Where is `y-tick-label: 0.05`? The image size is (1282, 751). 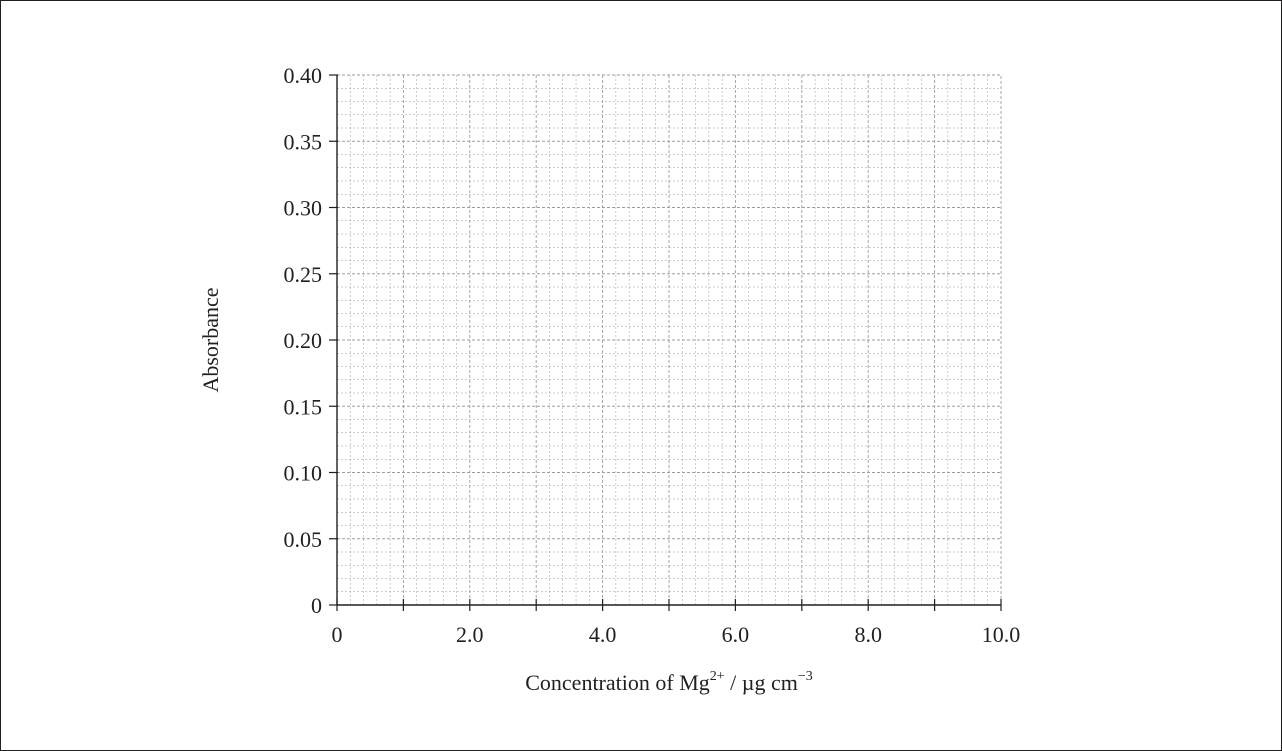 y-tick-label: 0.05 is located at coordinates (303, 539).